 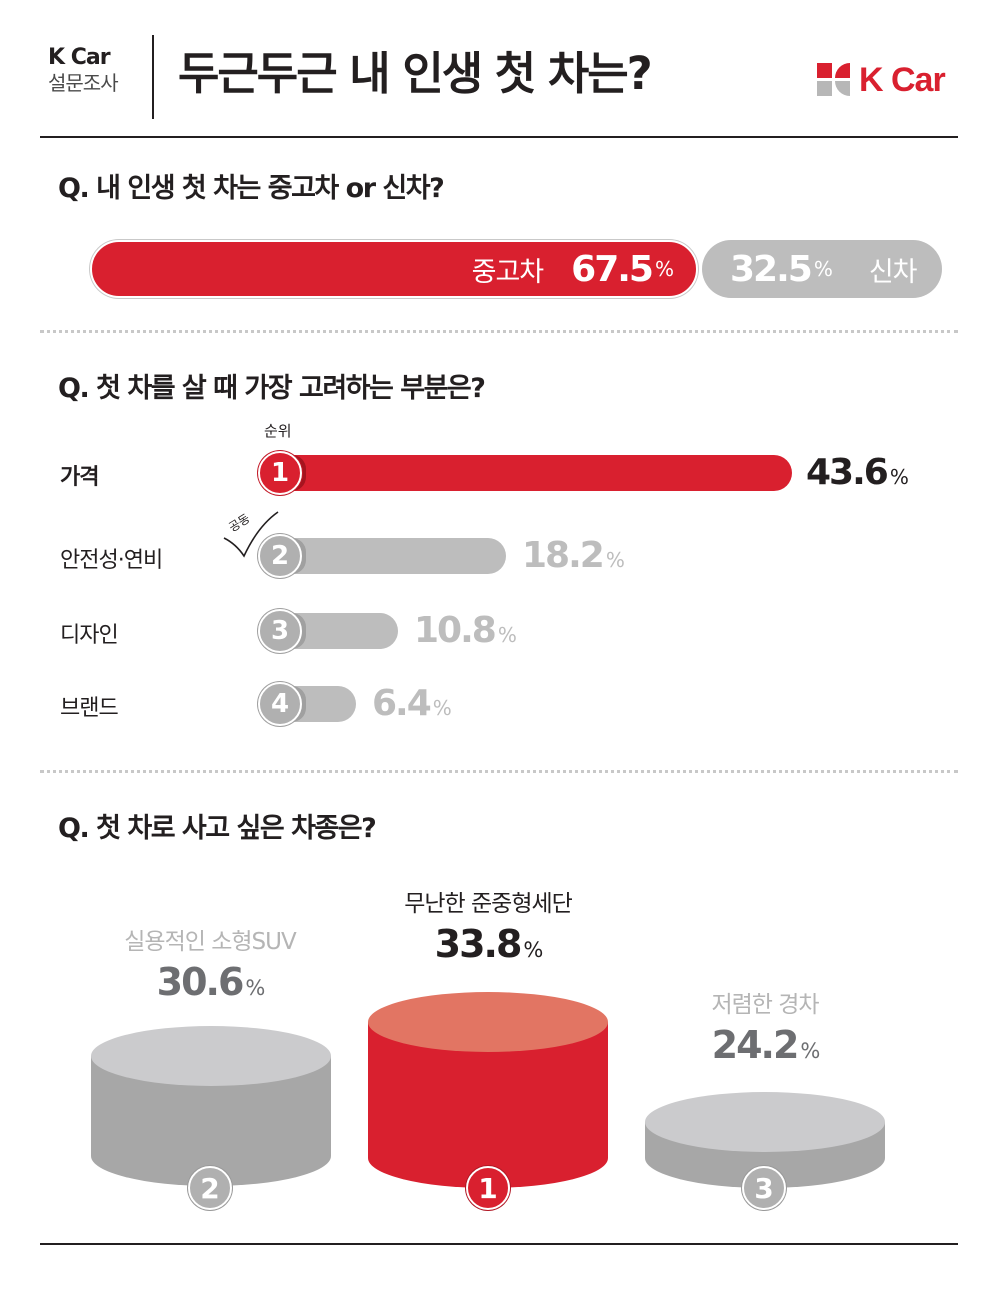 What do you see at coordinates (902, 79) in the screenshot?
I see `logo-text: K Car` at bounding box center [902, 79].